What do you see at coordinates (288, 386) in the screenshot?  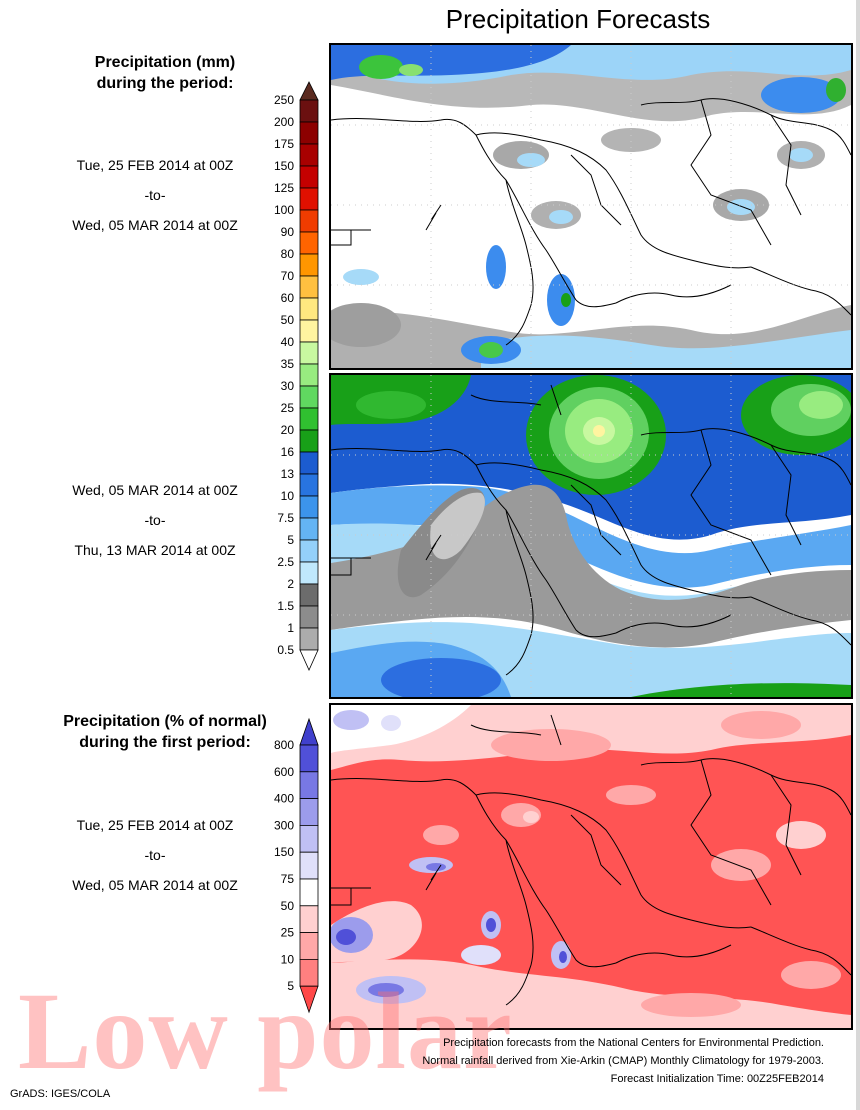 I see `precip-colorbar-label: 30` at bounding box center [288, 386].